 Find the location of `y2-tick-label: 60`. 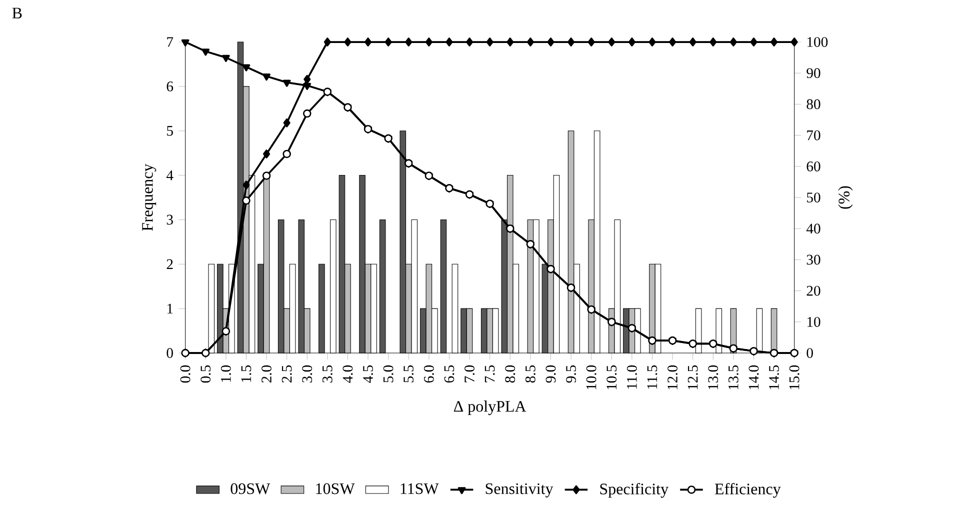

y2-tick-label: 60 is located at coordinates (813, 166).